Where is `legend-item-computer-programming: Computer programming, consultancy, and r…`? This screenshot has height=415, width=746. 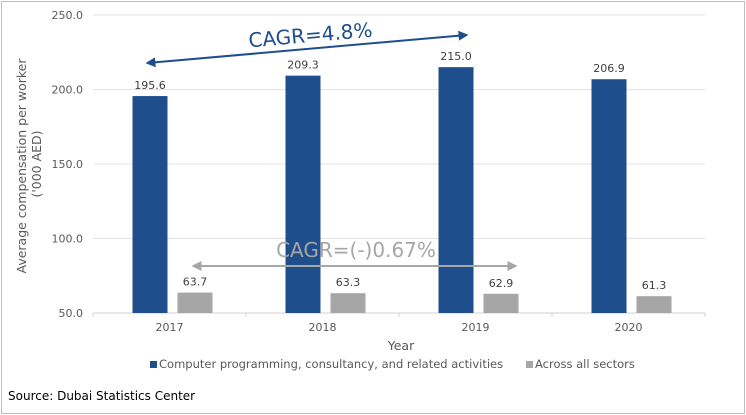
legend-item-computer-programming: Computer programming, consultancy, and r… is located at coordinates (326, 364).